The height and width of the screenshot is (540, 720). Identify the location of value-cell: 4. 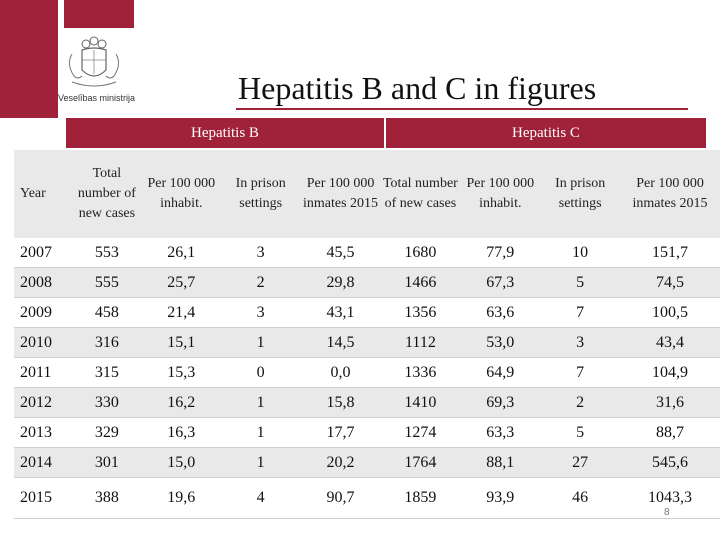
(260, 498).